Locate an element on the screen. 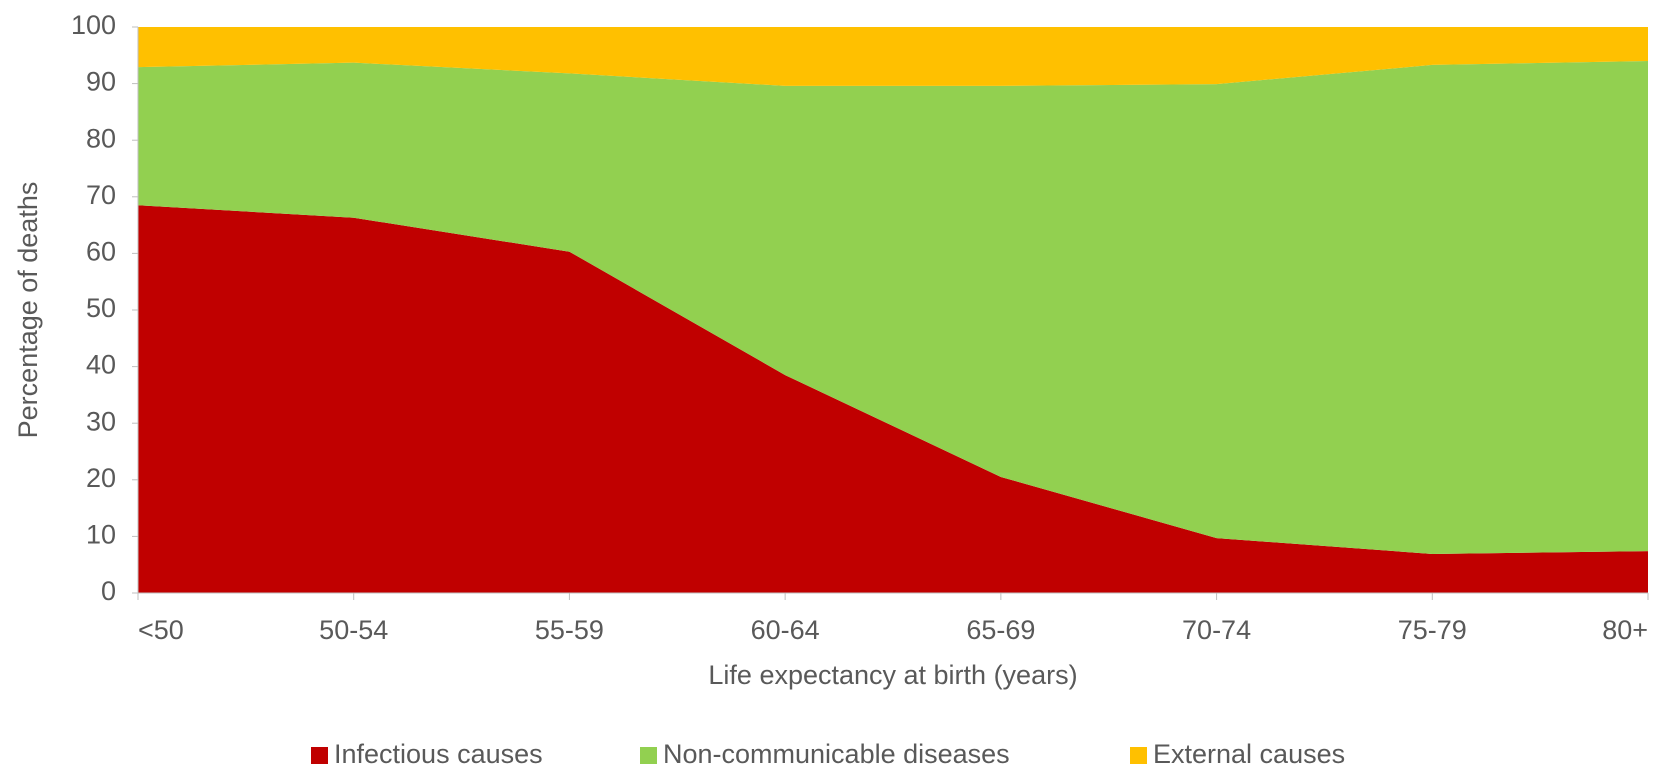 The image size is (1677, 782). y-axis-title: Percentage of deaths is located at coordinates (28, 310).